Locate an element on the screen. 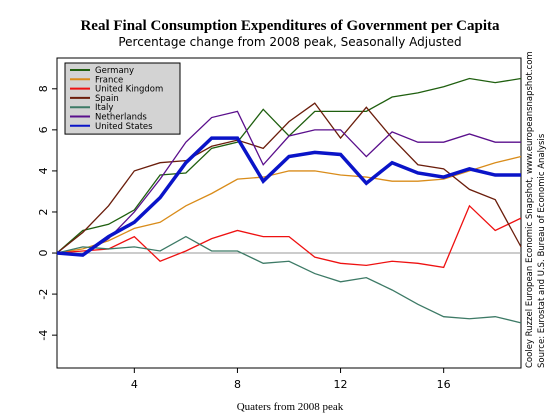  x-tick-label: 16 is located at coordinates (444, 384).